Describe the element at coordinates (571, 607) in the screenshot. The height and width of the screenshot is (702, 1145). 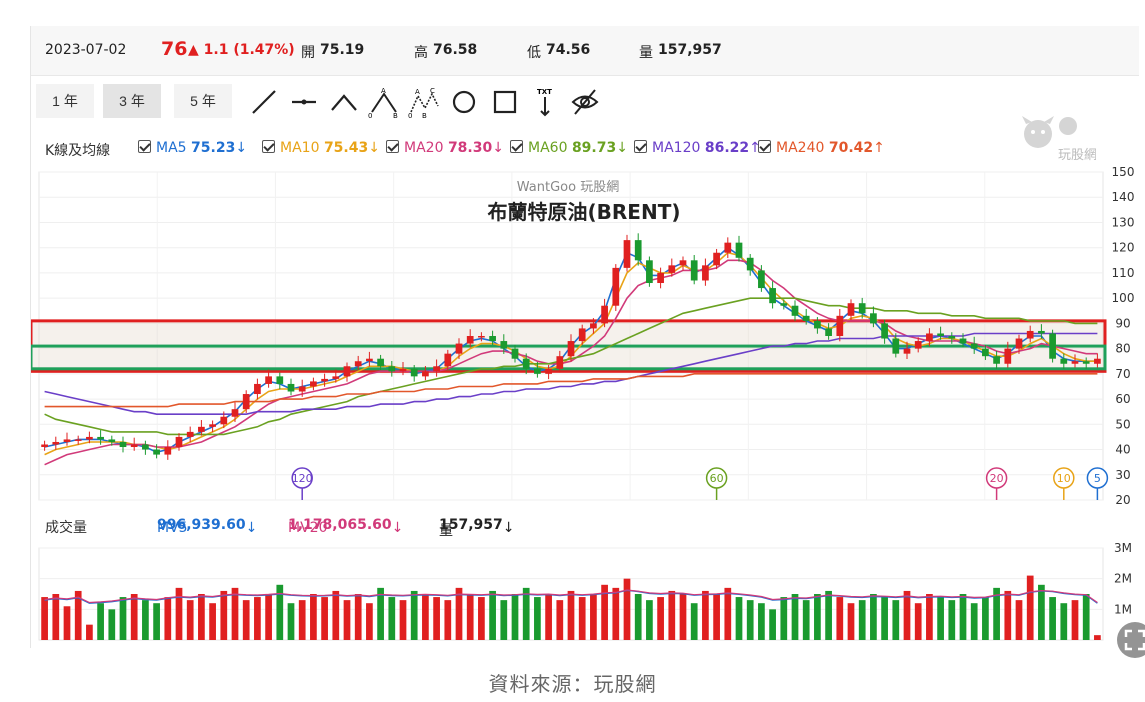
I see `volume-bars` at that location.